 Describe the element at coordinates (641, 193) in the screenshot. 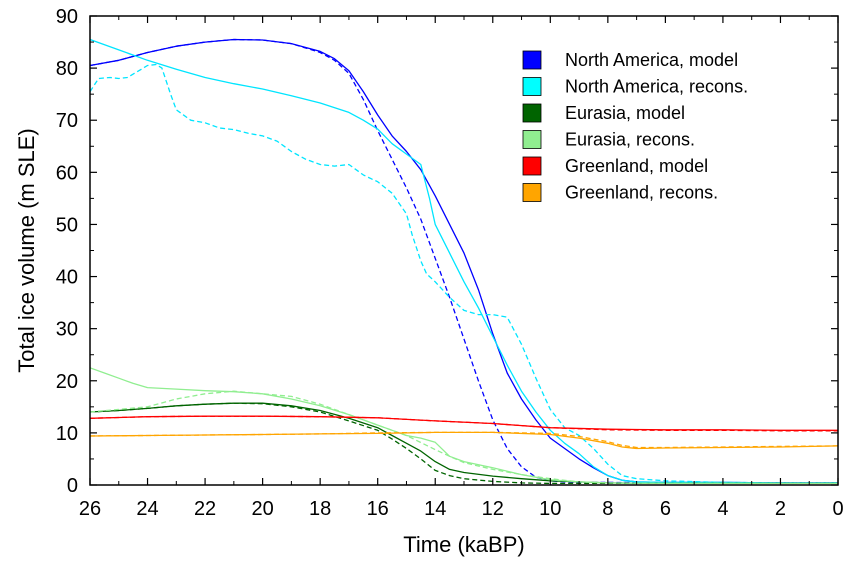

I see `legend-label: Greenland, recons.` at that location.